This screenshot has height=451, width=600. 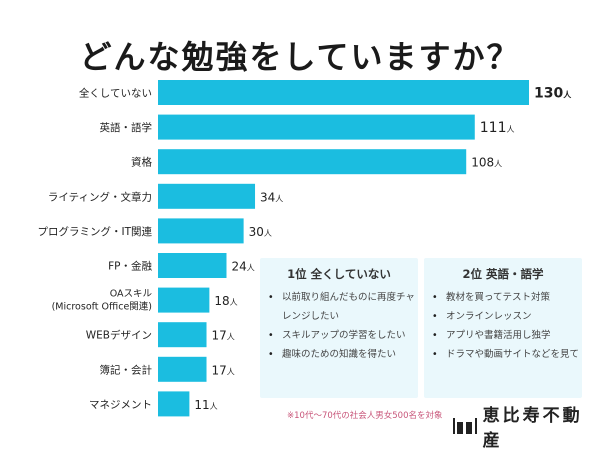 I want to click on rank2-item: オンラインレッスン, so click(x=507, y=316).